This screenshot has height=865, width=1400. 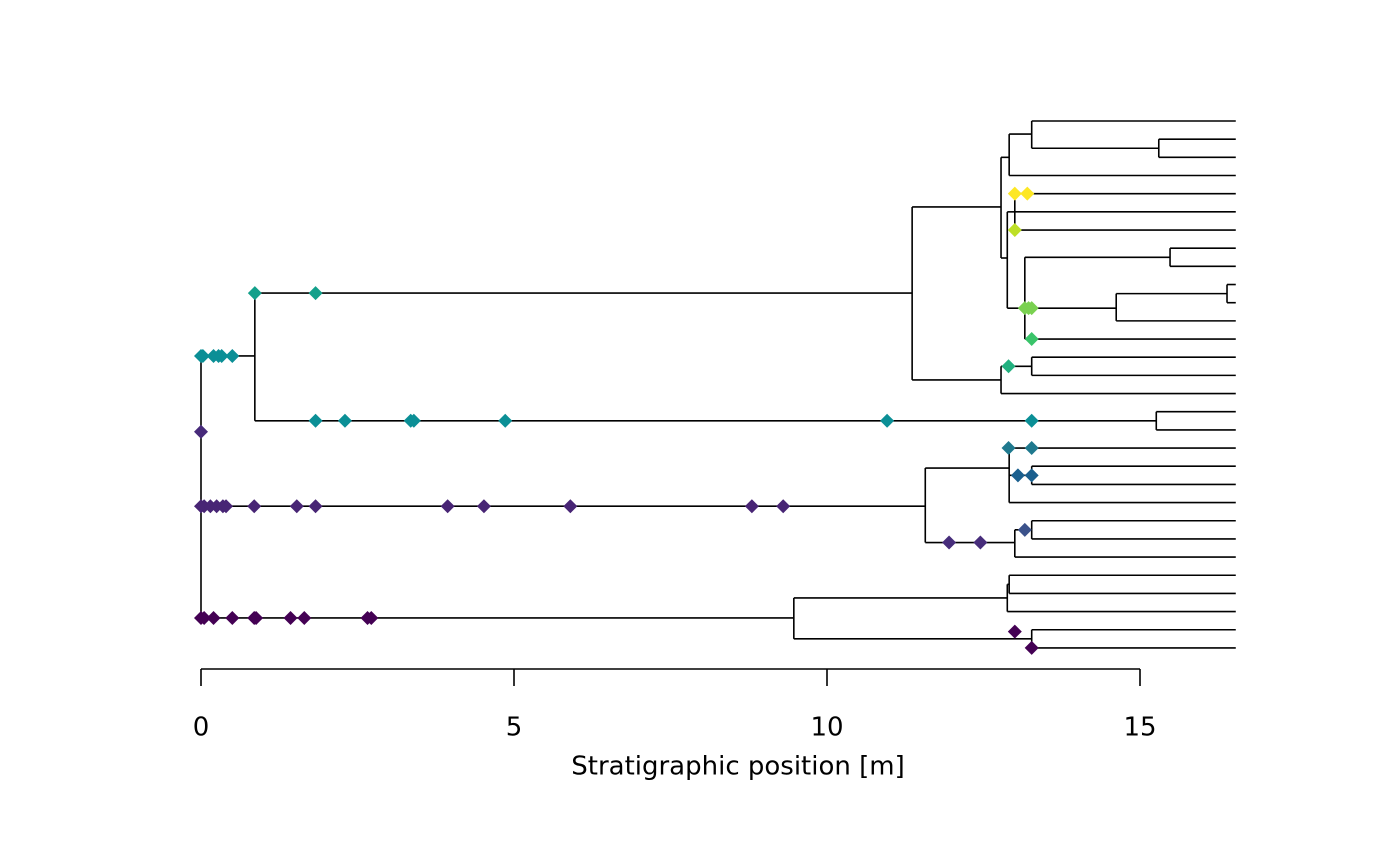 What do you see at coordinates (1139, 728) in the screenshot?
I see `x-tick-label: 15` at bounding box center [1139, 728].